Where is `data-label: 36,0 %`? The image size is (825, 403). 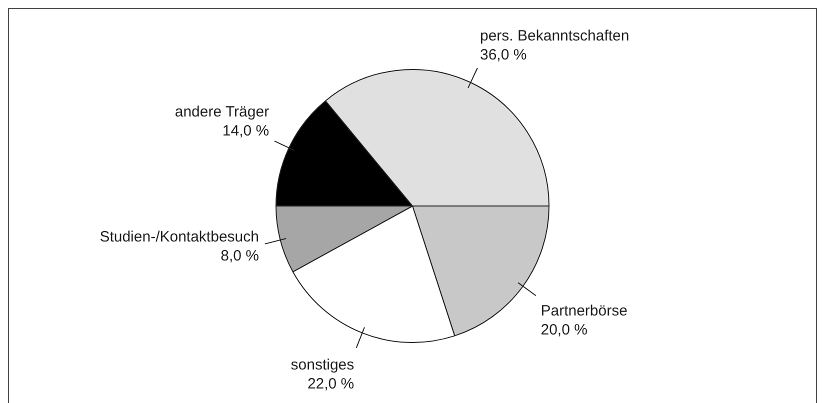
data-label: 36,0 % is located at coordinates (503, 55).